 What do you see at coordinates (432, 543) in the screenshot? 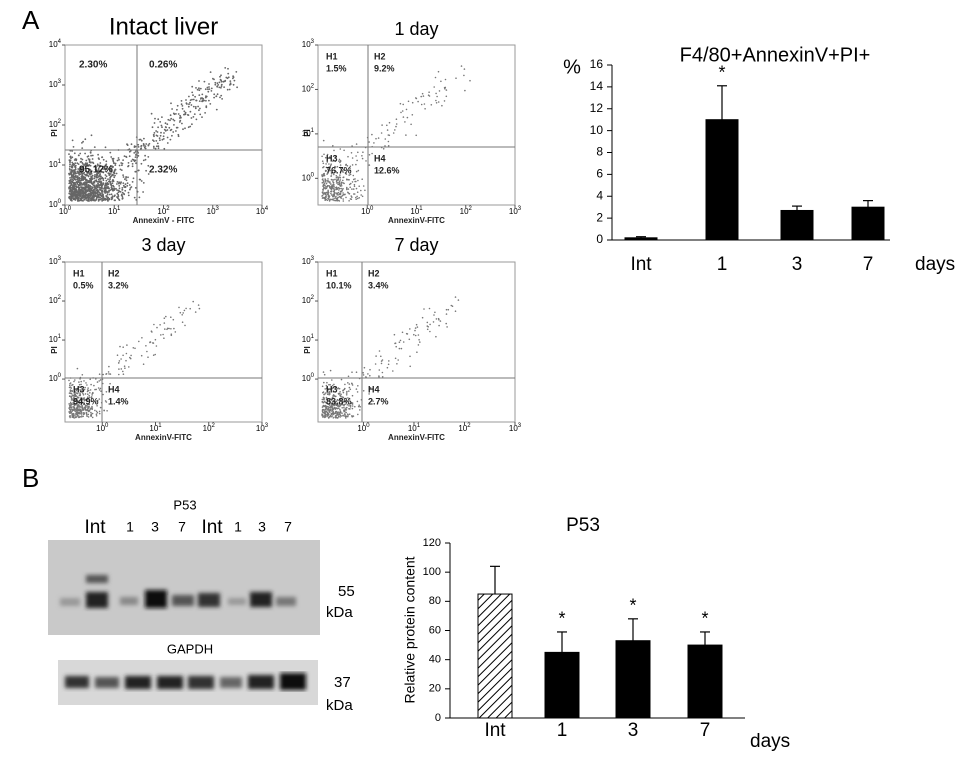
I see `y-tick-label: 120` at bounding box center [432, 543].